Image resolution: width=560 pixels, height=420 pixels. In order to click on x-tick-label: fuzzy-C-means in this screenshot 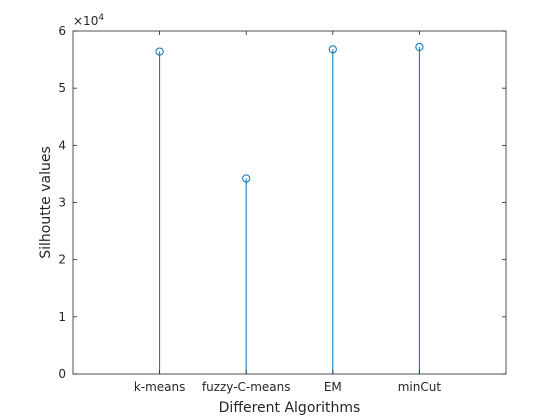, I will do `click(246, 387)`.